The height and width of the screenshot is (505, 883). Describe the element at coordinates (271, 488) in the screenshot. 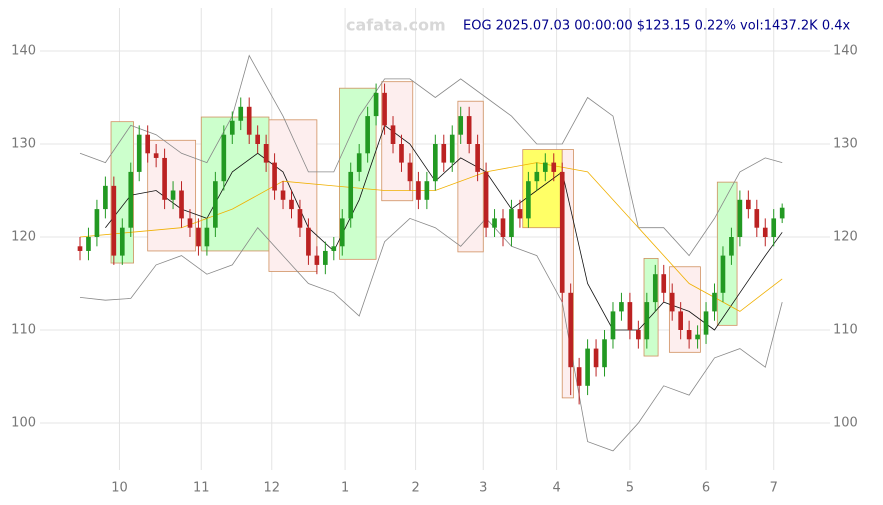

I see `x-tick-label: 12` at that location.